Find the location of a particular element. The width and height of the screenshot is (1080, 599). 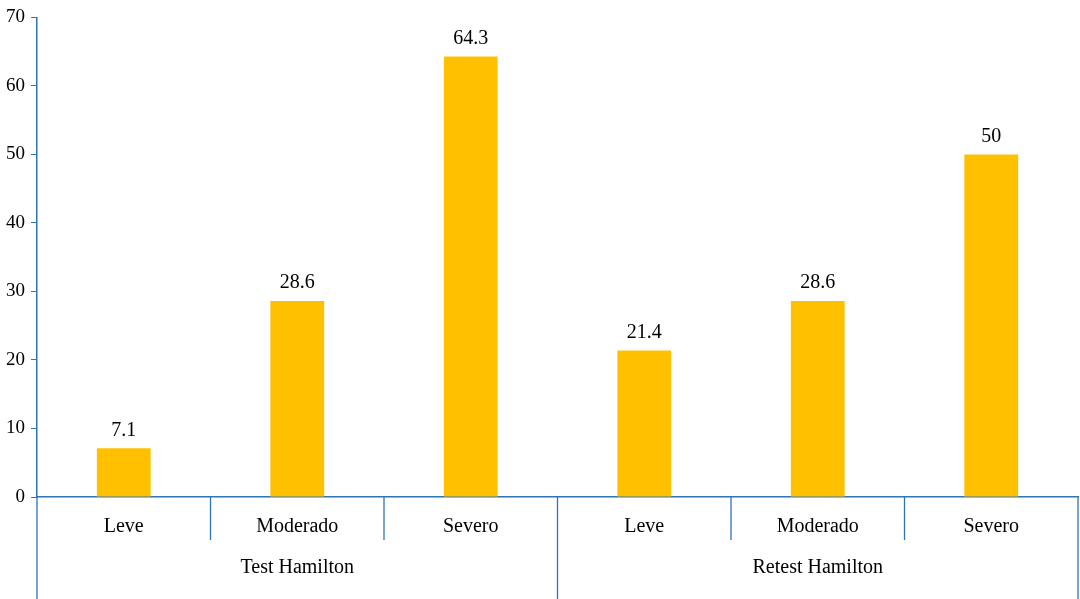

y-tick-label: 60 is located at coordinates (15, 84).